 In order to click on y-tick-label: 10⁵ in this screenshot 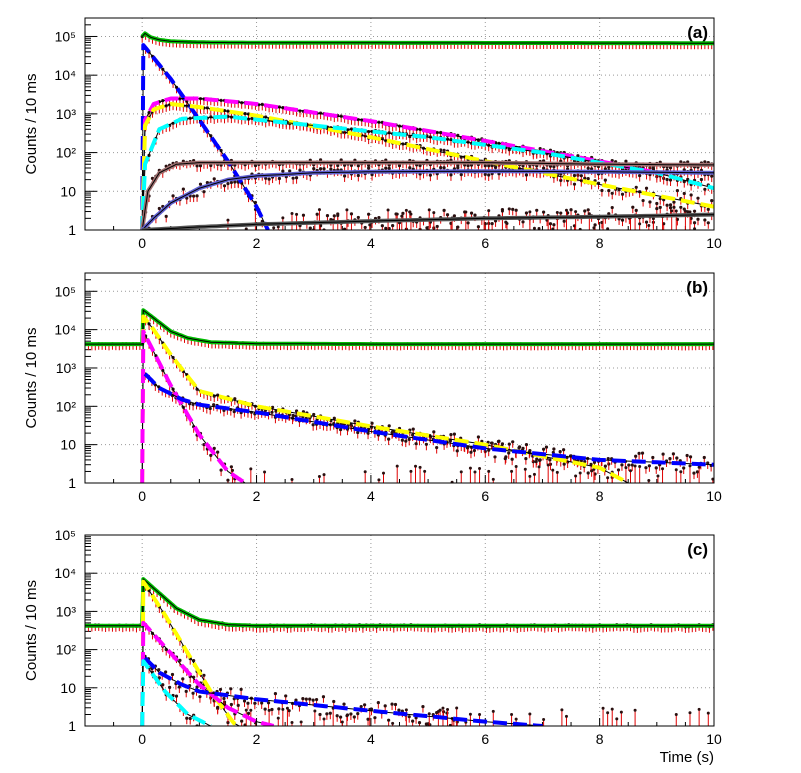, I will do `click(65, 291)`.